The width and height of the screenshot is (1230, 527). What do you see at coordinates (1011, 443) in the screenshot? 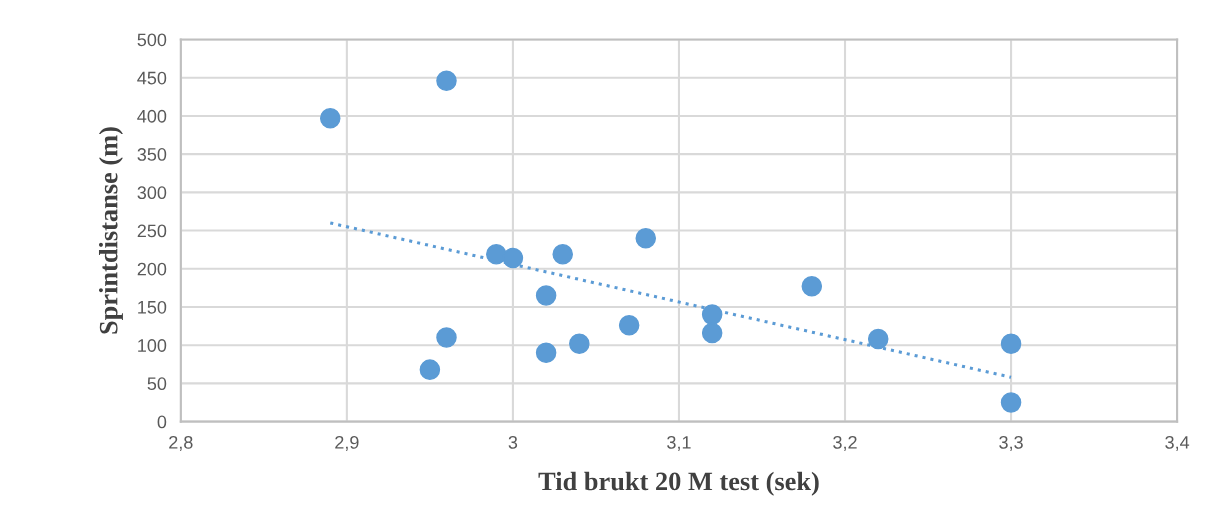
I see `x-tick-label: 3,3` at bounding box center [1011, 443].